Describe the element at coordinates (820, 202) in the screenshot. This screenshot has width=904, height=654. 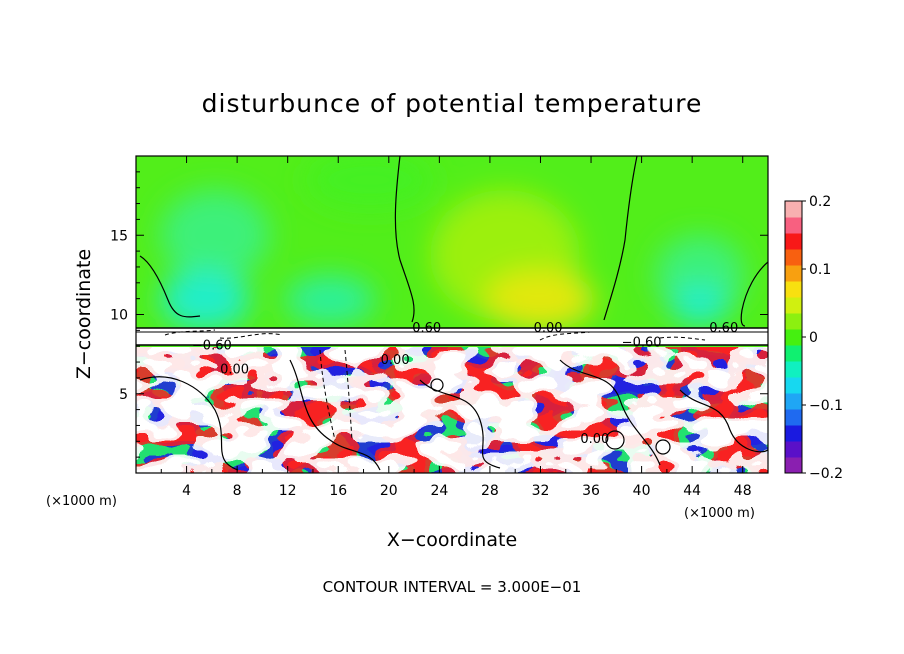
I see `colorbar-tick-label: 0.2` at that location.